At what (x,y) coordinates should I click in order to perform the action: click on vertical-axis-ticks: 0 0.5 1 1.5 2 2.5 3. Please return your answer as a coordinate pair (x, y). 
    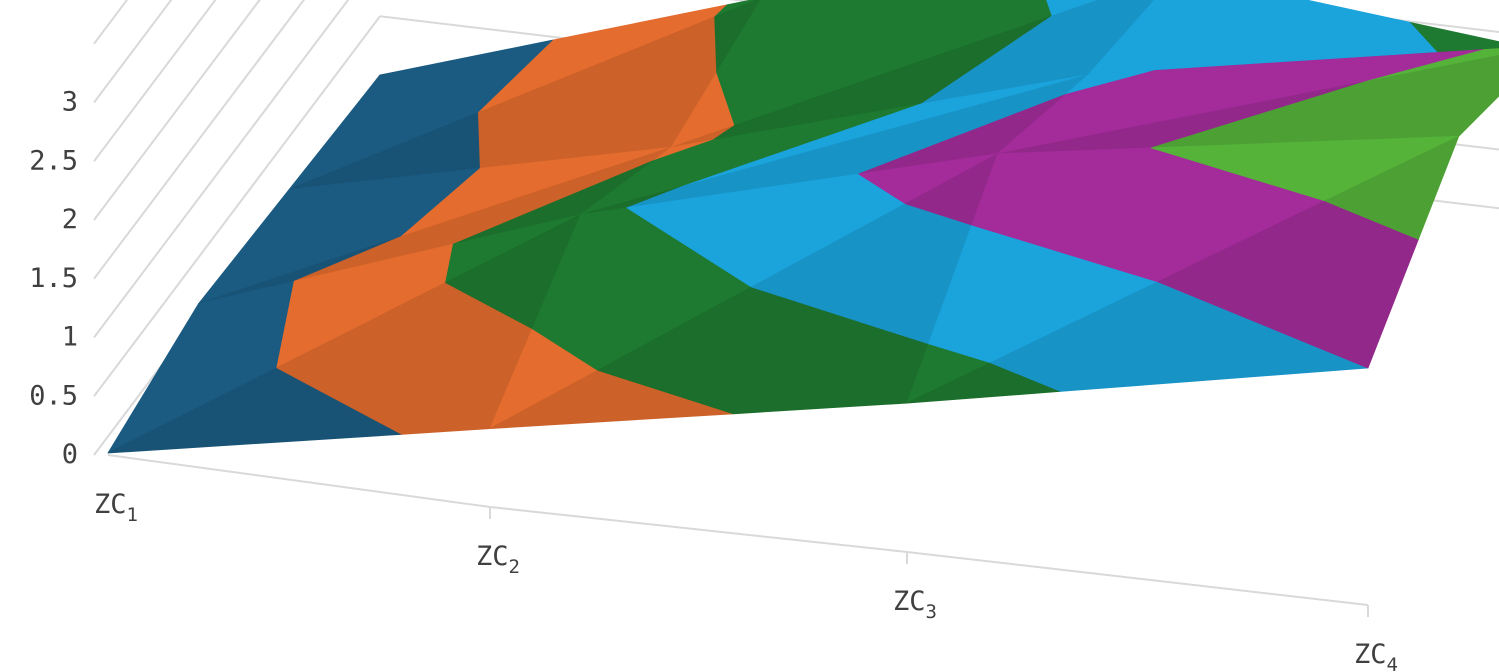
    Looking at the image, I should click on (53, 279).